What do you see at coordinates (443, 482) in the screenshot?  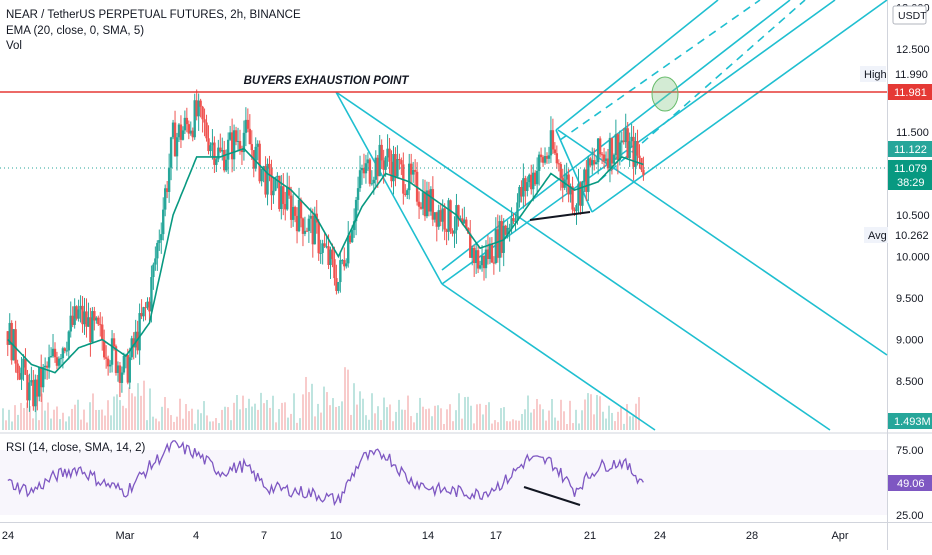 I see `rsi-band` at bounding box center [443, 482].